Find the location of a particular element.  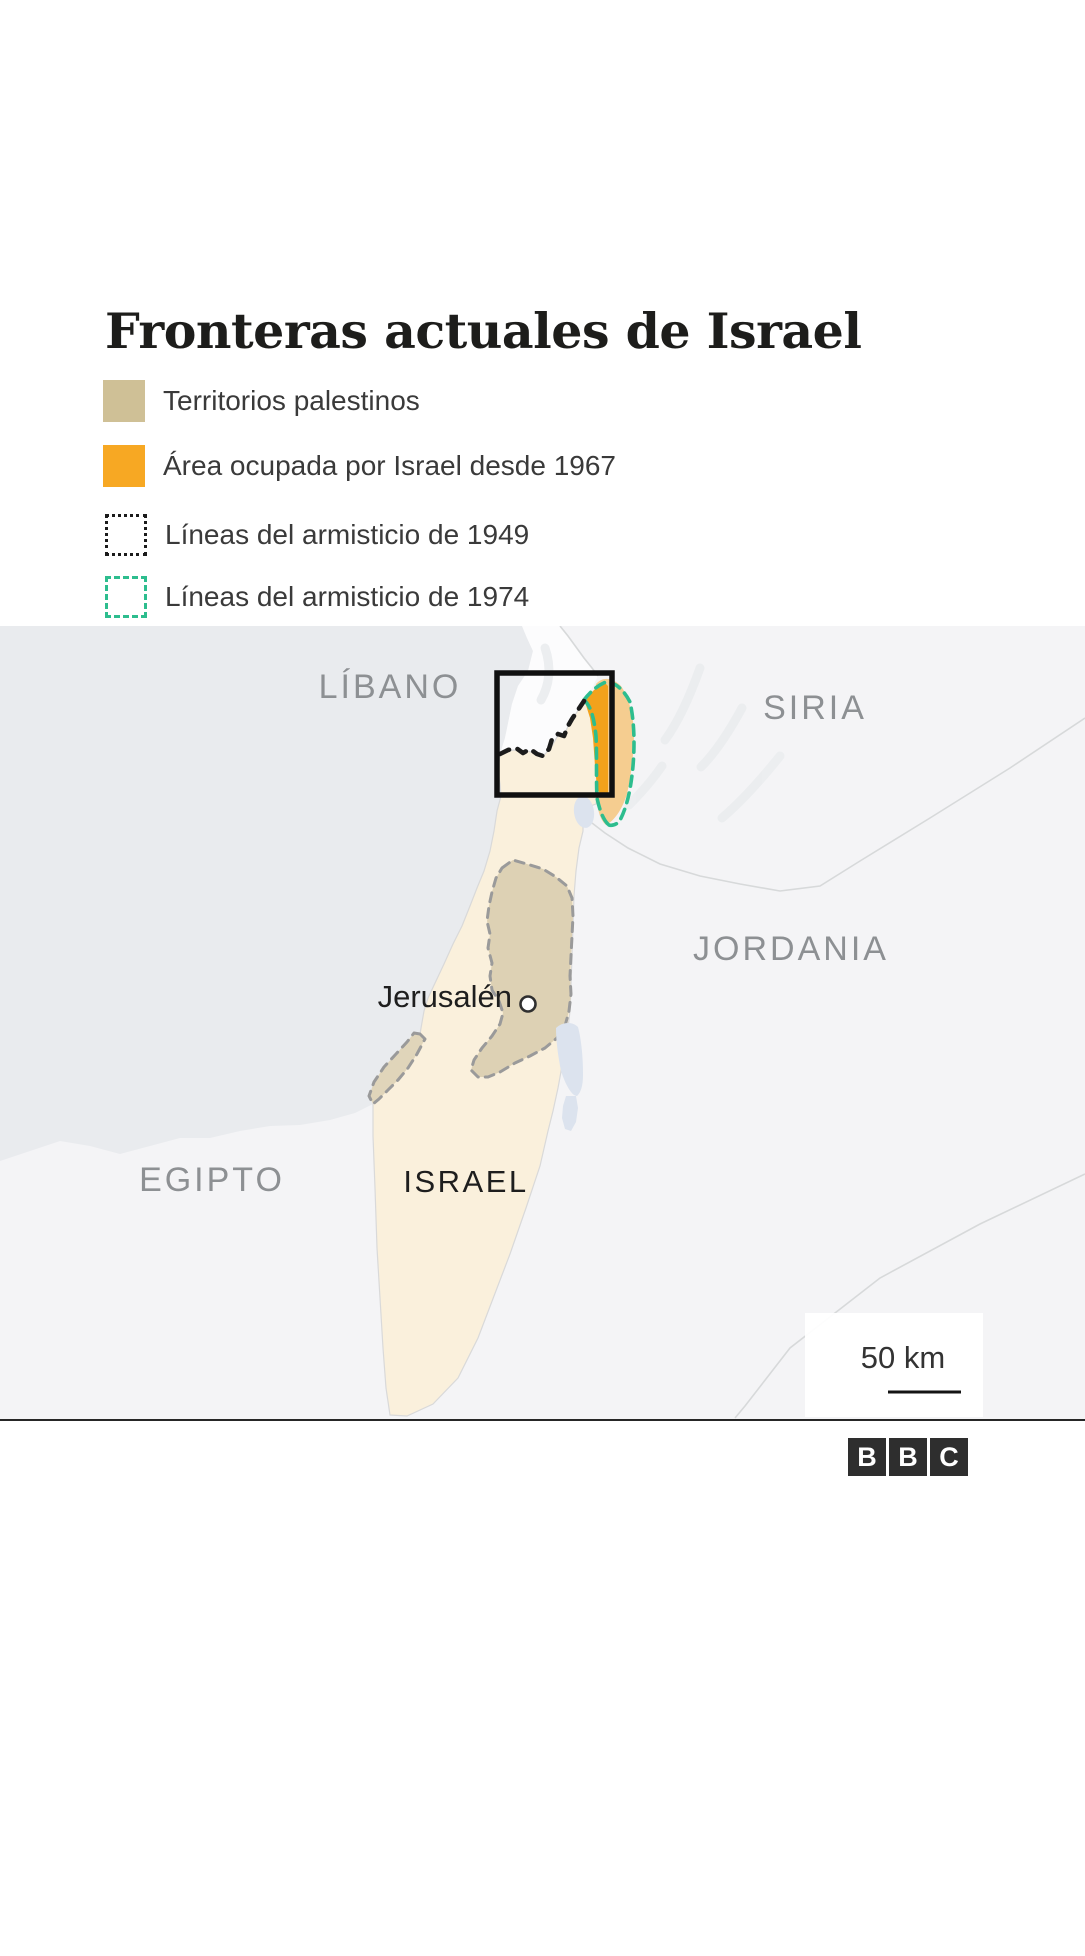

label-lebanon: LÍBANO is located at coordinates (390, 687).